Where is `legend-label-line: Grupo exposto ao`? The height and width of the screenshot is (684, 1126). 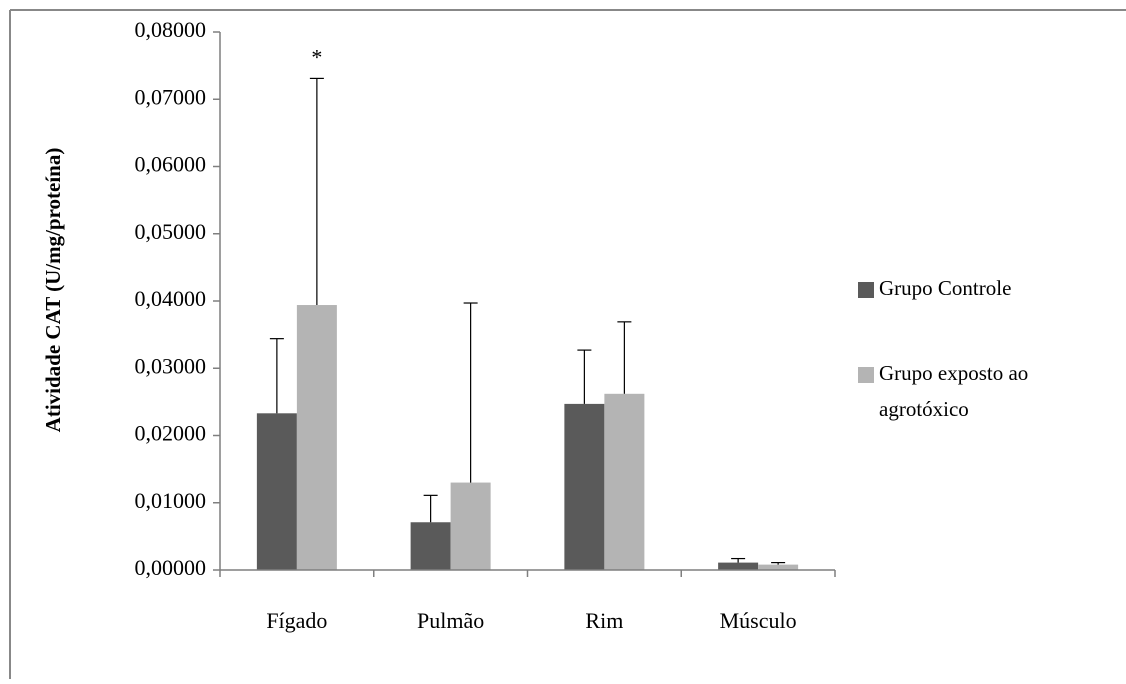
legend-label-line: Grupo exposto ao is located at coordinates (953, 373).